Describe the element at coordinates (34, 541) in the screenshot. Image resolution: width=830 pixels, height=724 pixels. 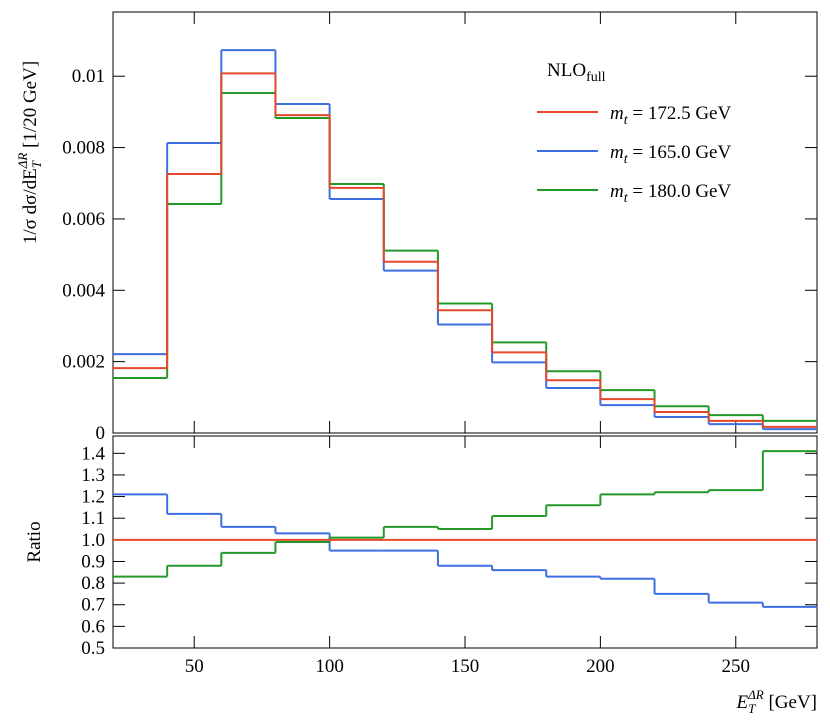
I see `y-axis-label: Ratio` at that location.